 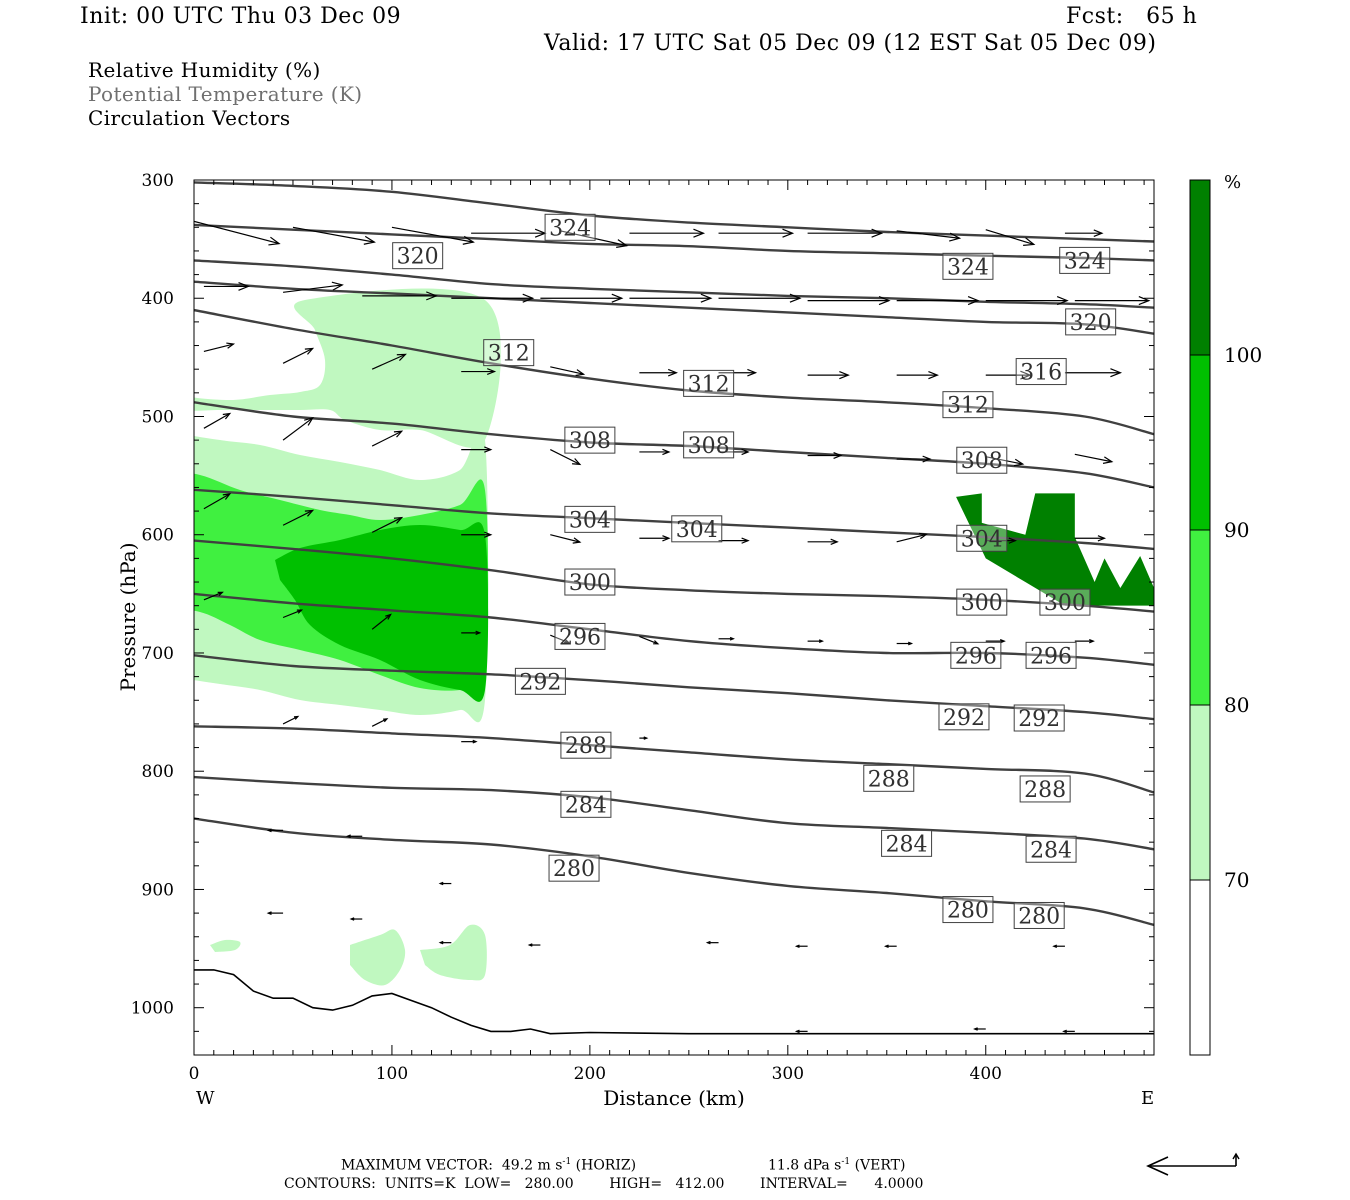 I want to click on contour-label-text: 288, so click(x=586, y=746).